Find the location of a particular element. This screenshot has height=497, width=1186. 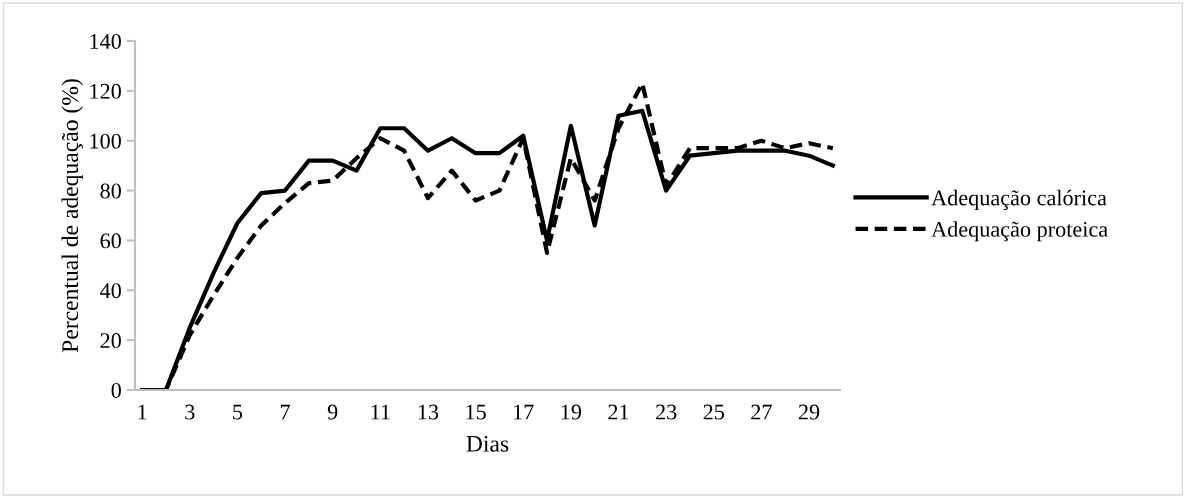

x-tick-label: 1 is located at coordinates (142, 412).